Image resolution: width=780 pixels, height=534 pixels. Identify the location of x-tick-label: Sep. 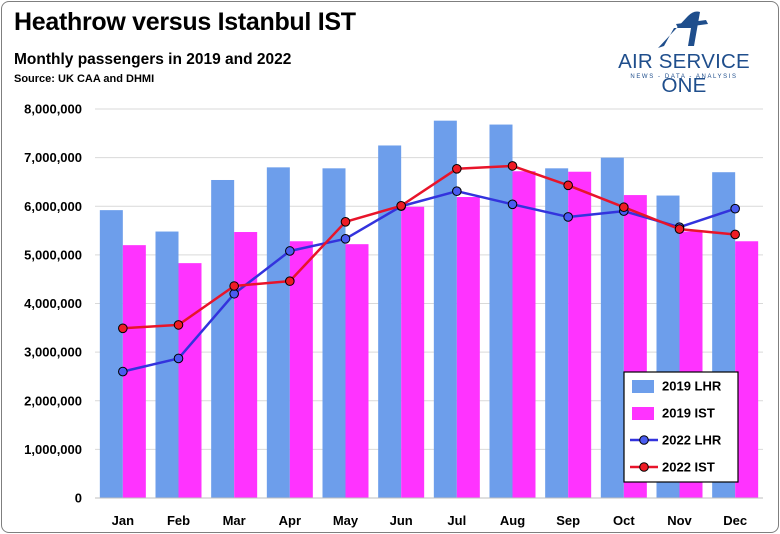
(568, 520).